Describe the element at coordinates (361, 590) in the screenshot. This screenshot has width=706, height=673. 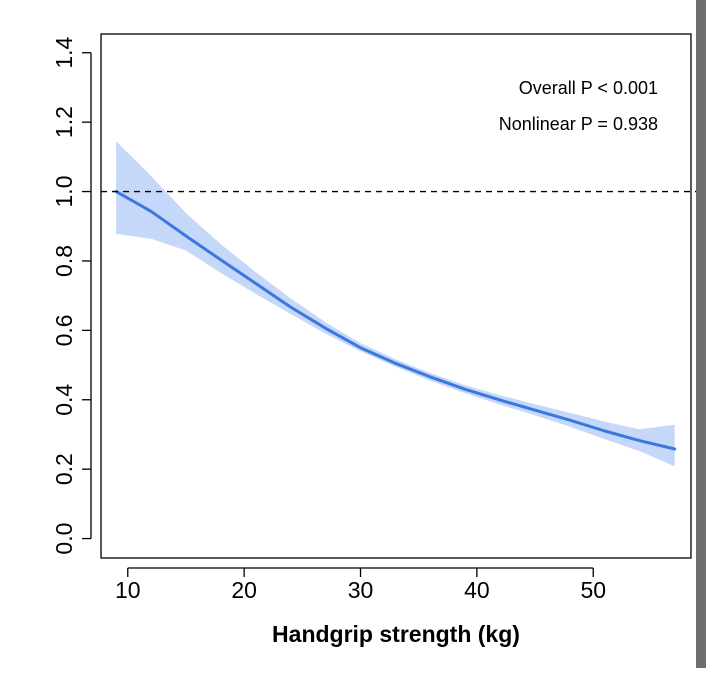
I see `x-tick-label: 30` at that location.